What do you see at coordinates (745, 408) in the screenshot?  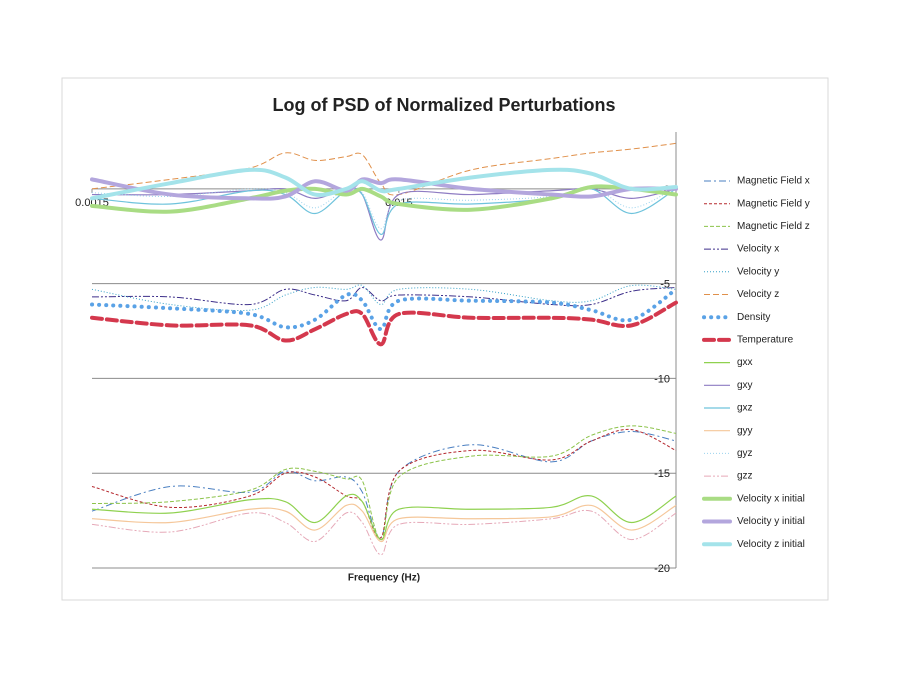 I see `legend-label: gxz` at bounding box center [745, 408].